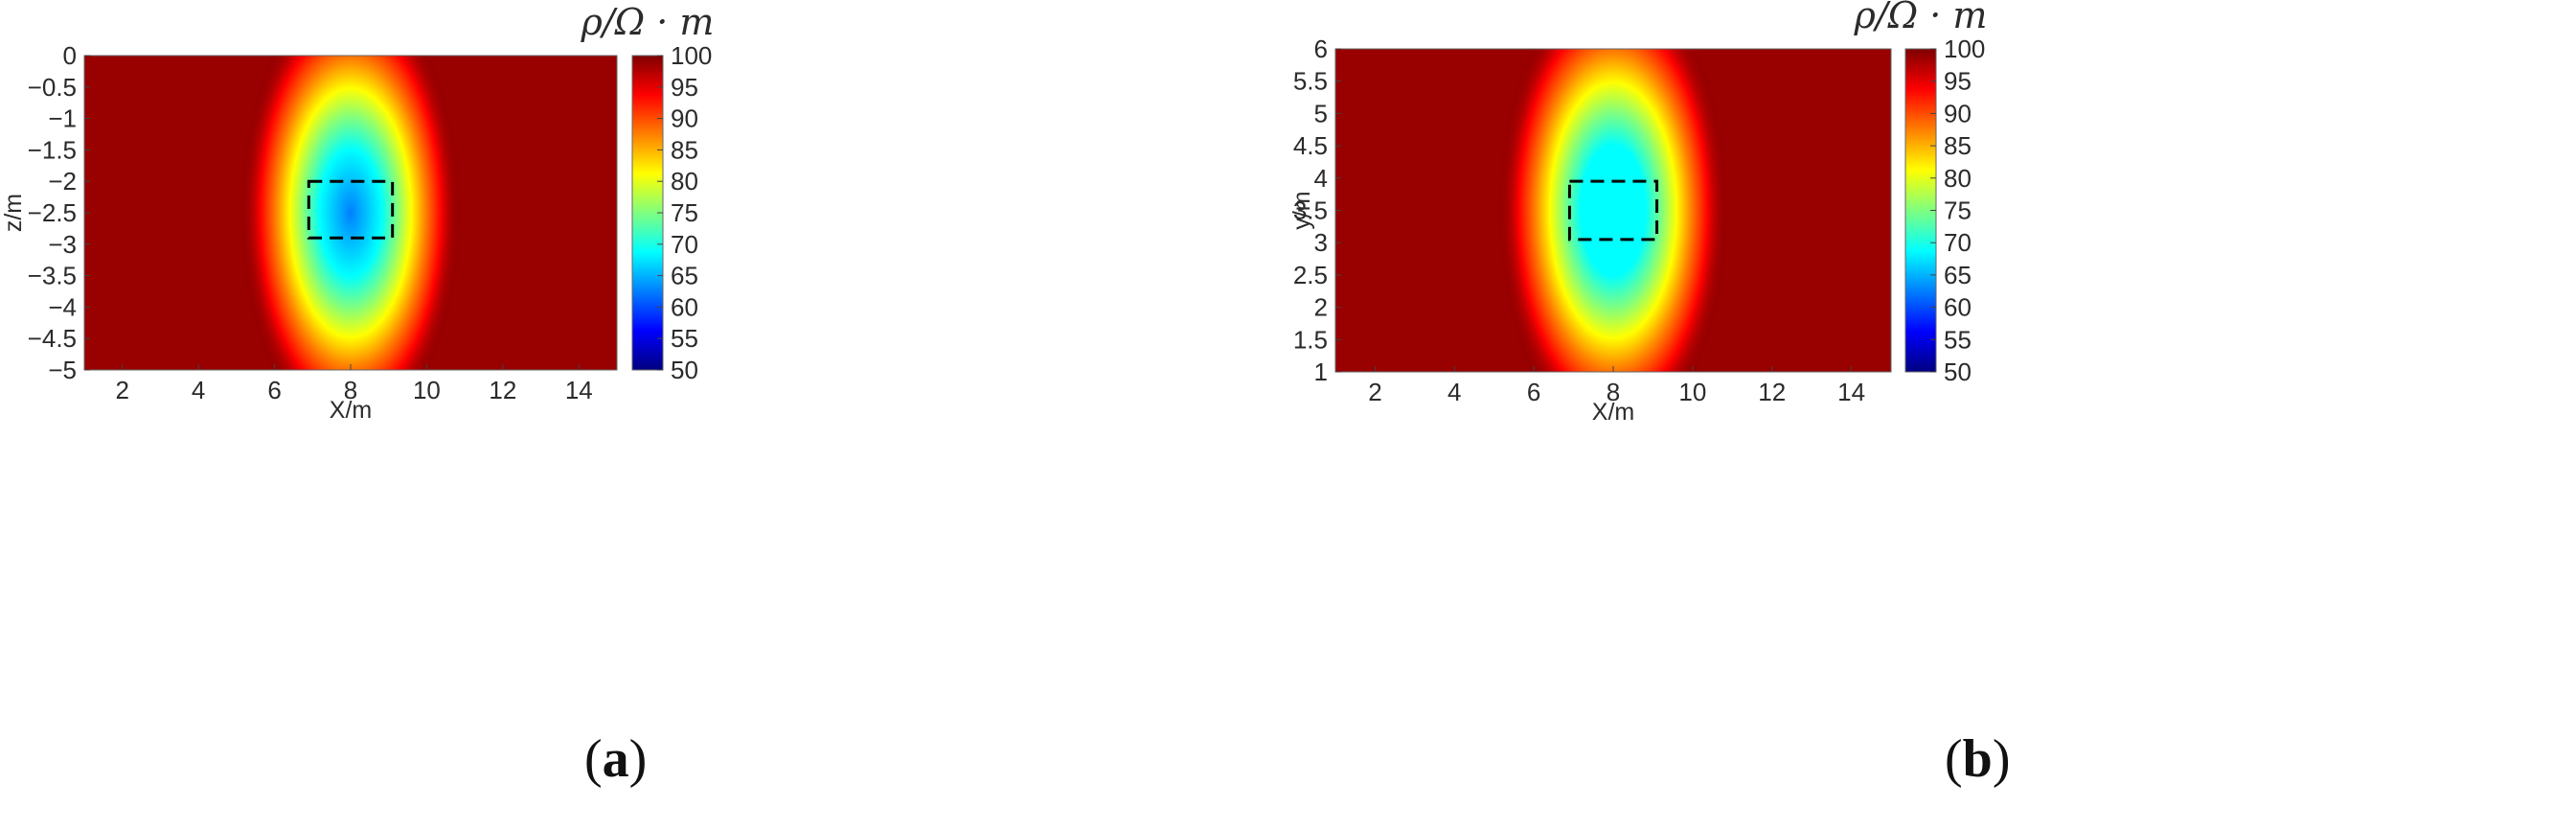  What do you see at coordinates (14, 213) in the screenshot?
I see `y-axis-label: z/m` at bounding box center [14, 213].